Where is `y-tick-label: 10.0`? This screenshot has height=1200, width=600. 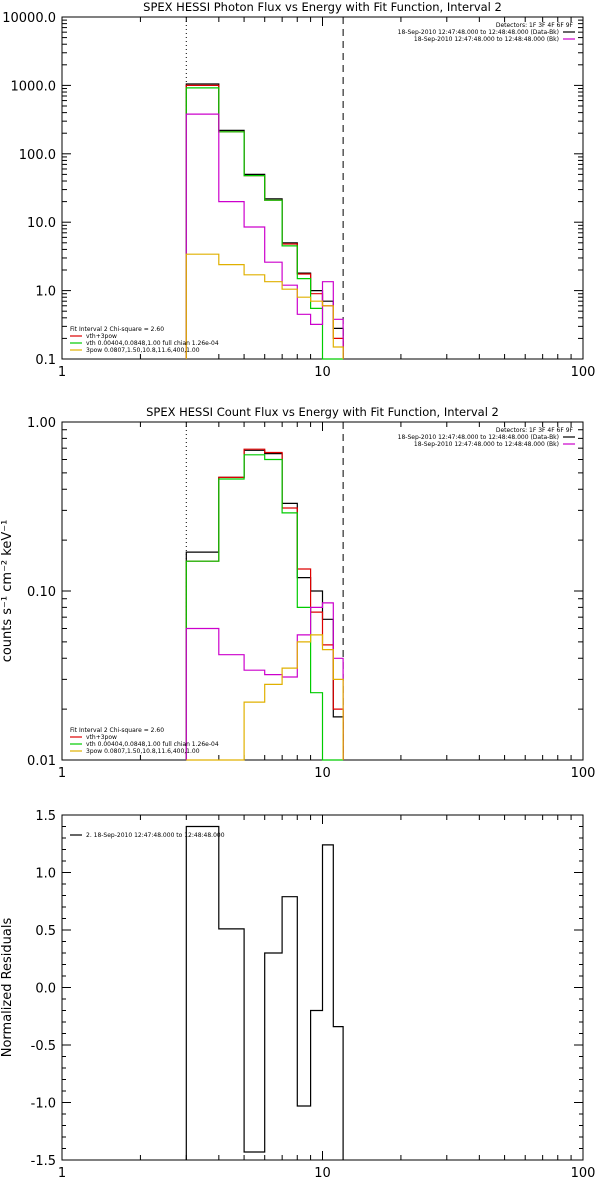
y-tick-label: 10.0 is located at coordinates (41, 223).